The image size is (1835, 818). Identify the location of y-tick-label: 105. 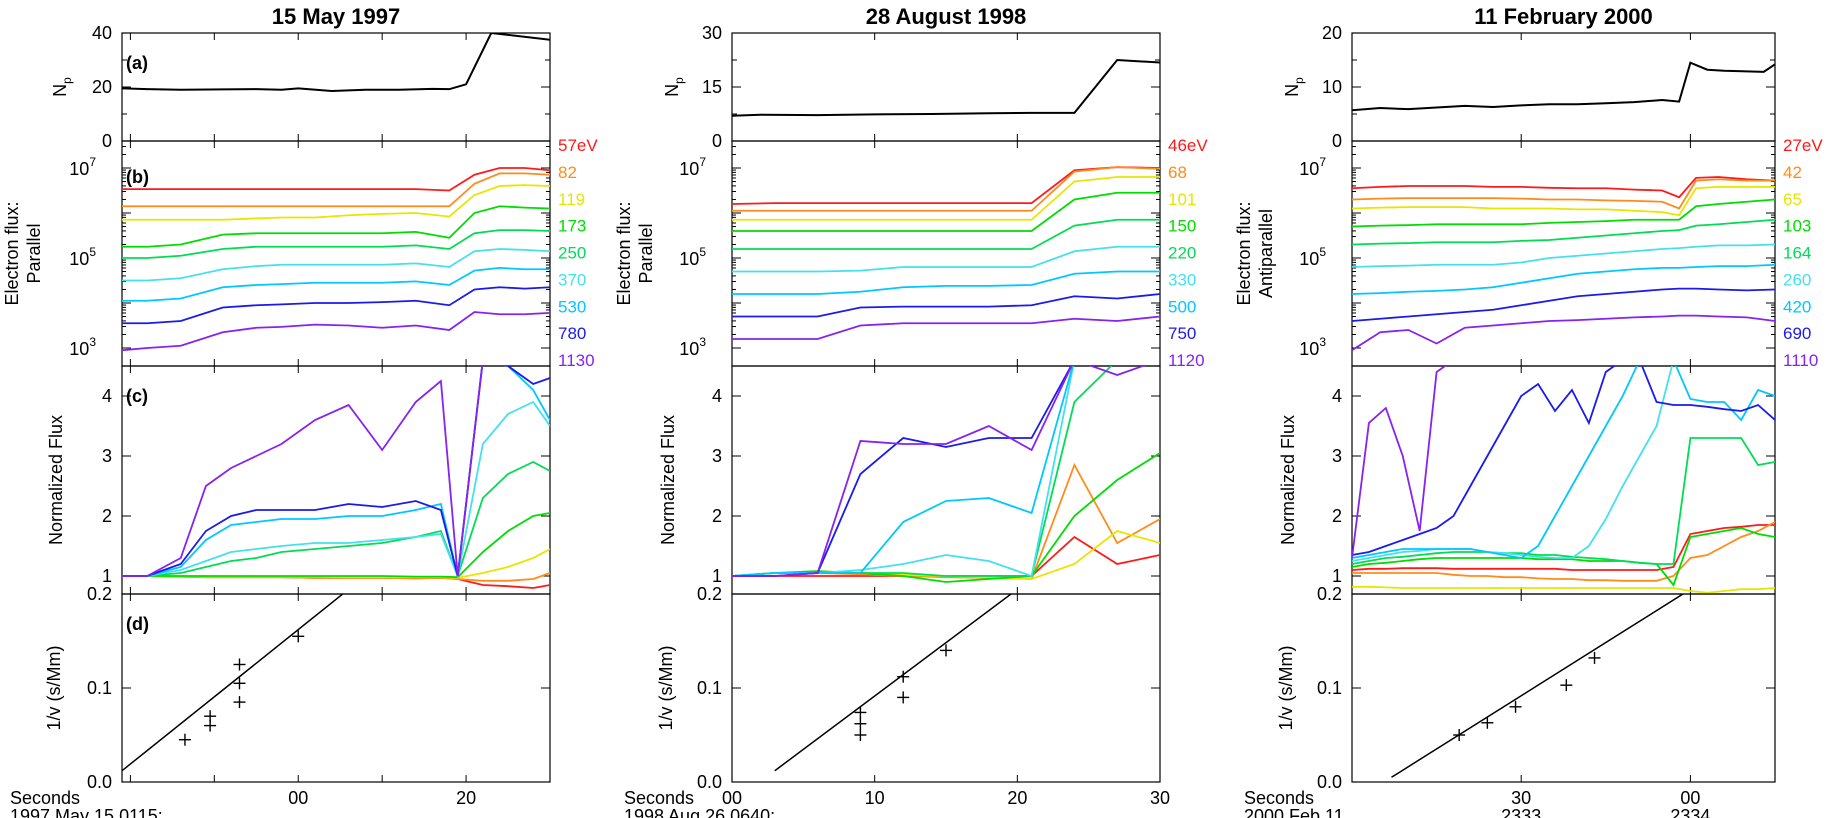
(82, 257).